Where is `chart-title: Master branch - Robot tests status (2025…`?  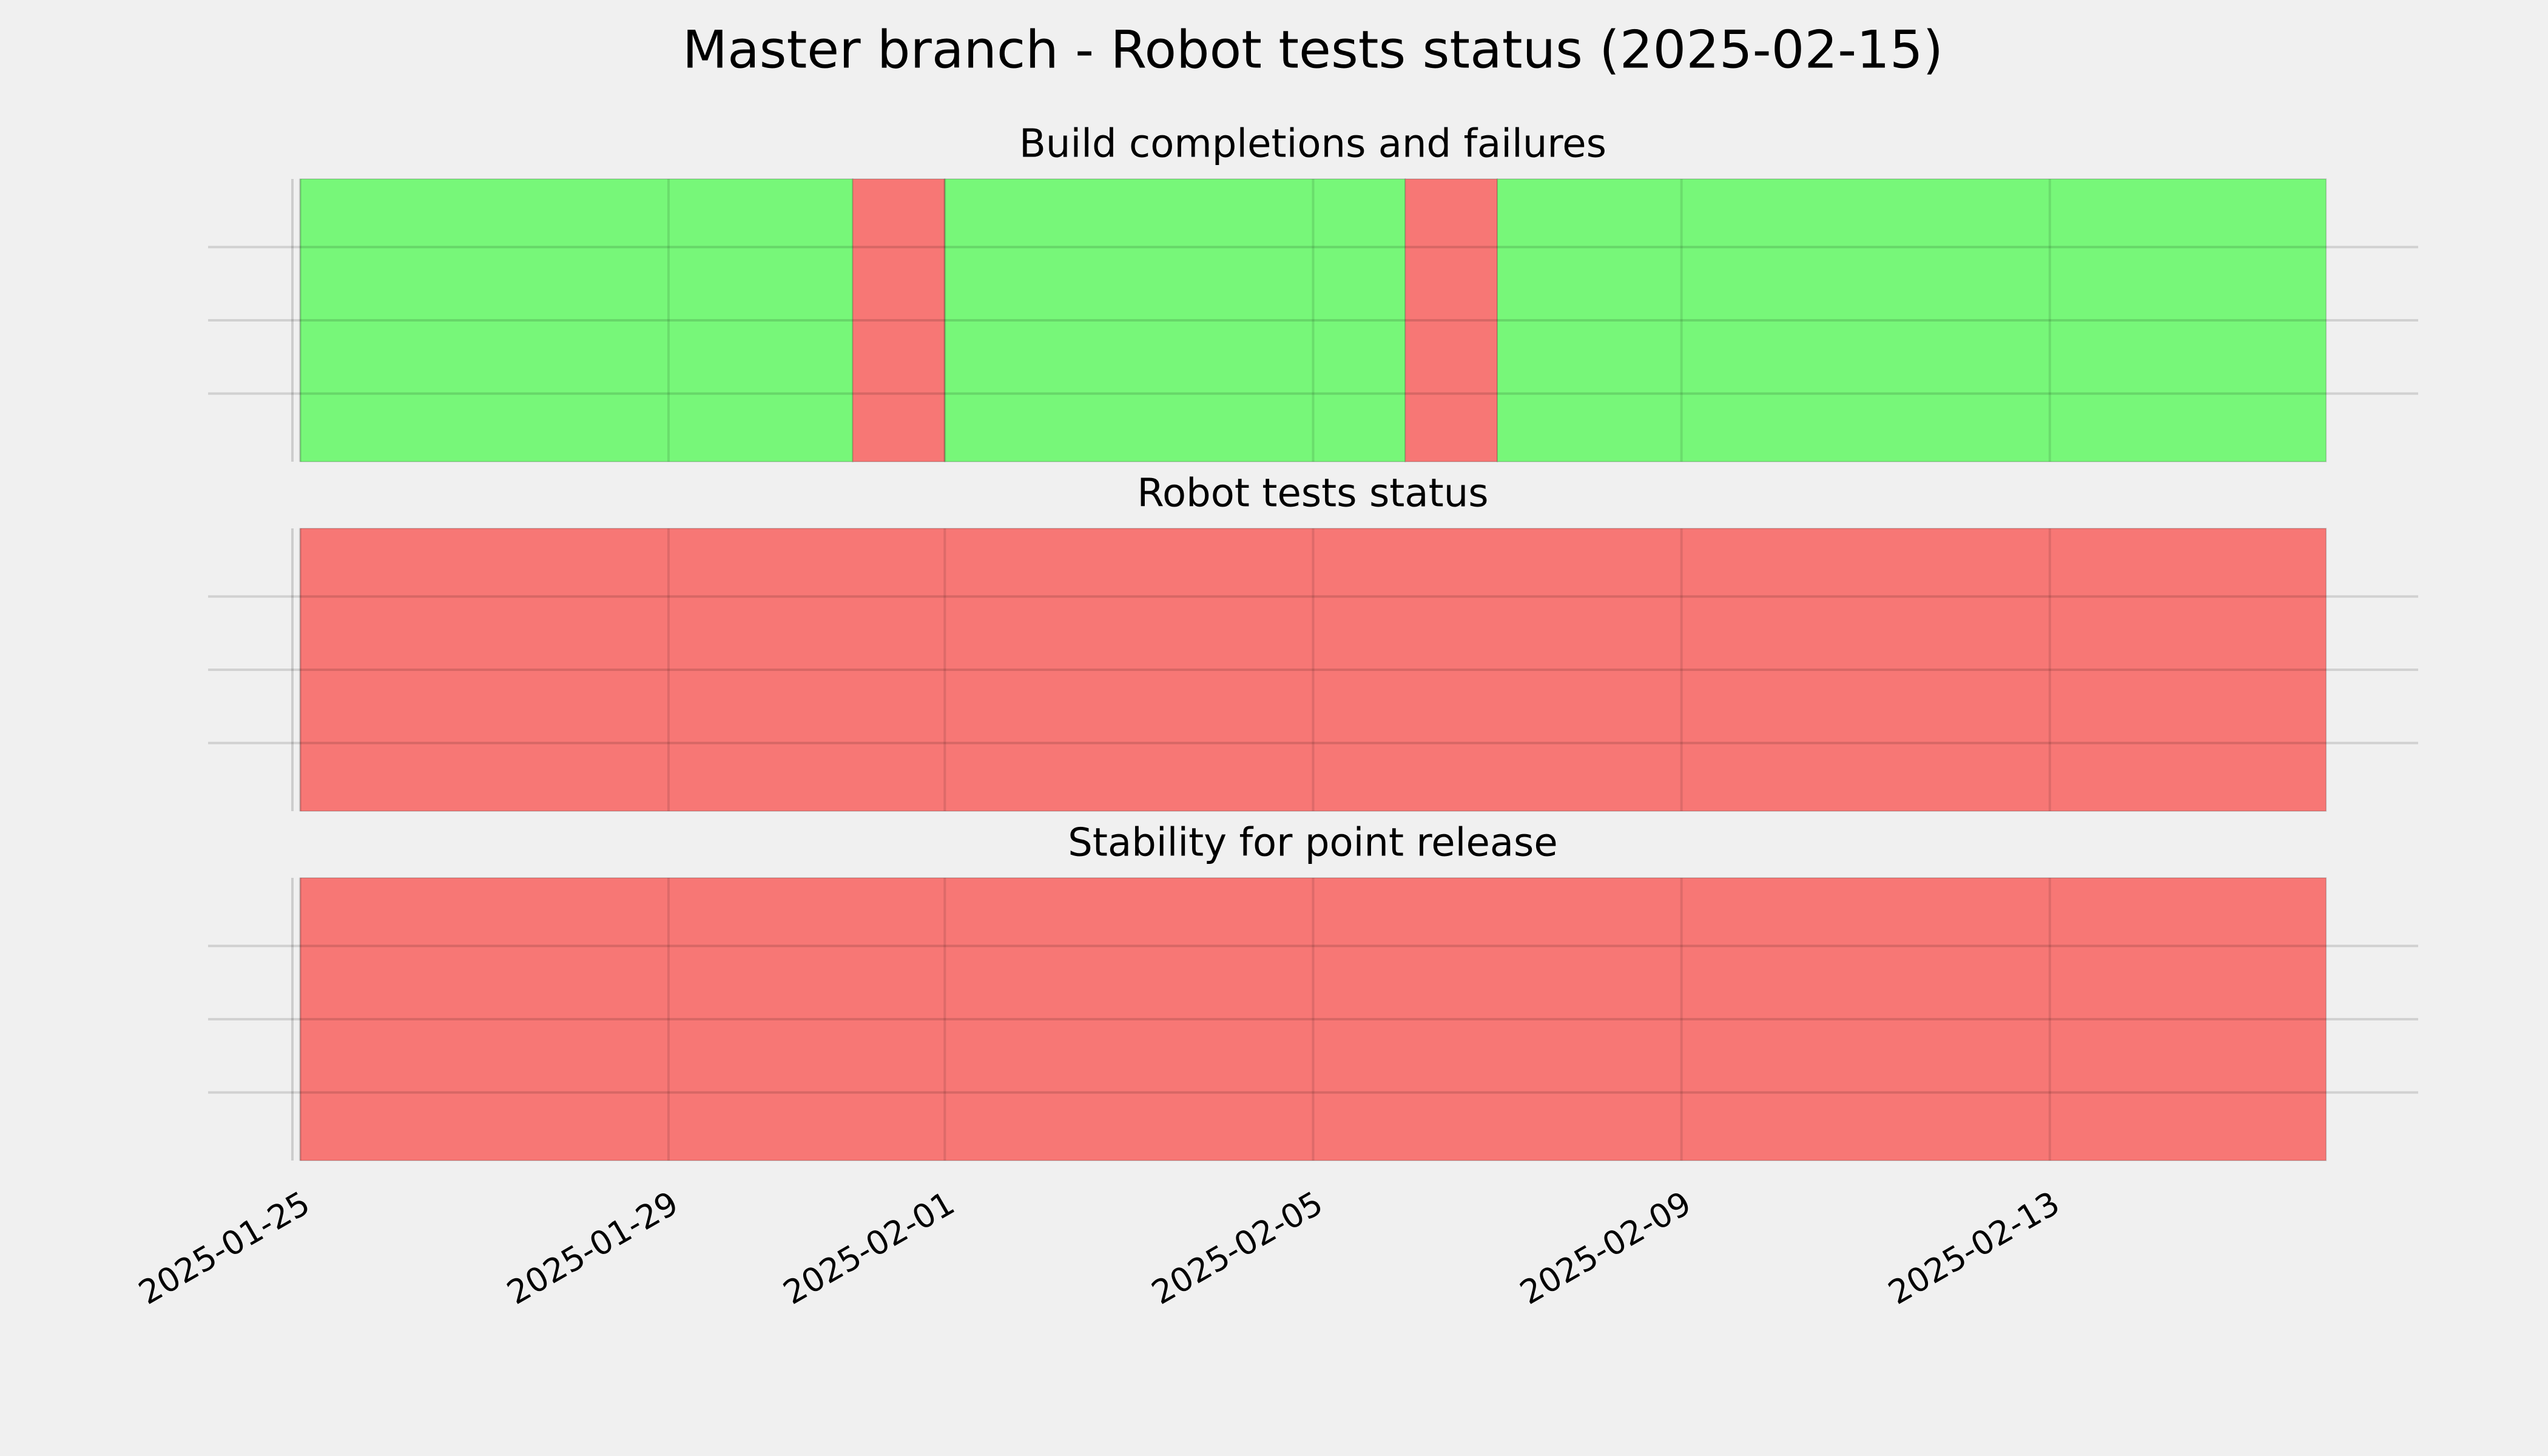 chart-title: Master branch - Robot tests status (2025… is located at coordinates (1312, 49).